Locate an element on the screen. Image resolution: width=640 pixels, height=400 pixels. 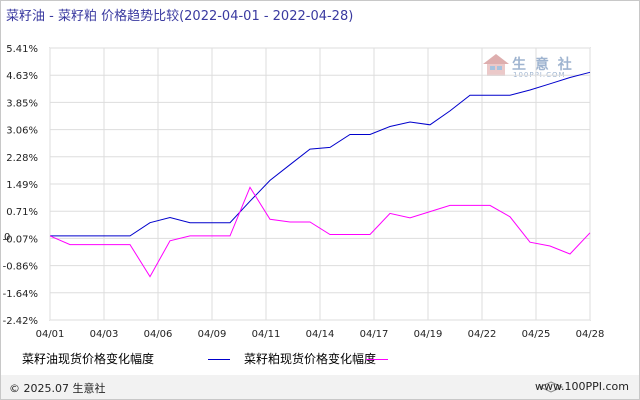
y-tick-label: 3.06% is located at coordinates (22, 131).